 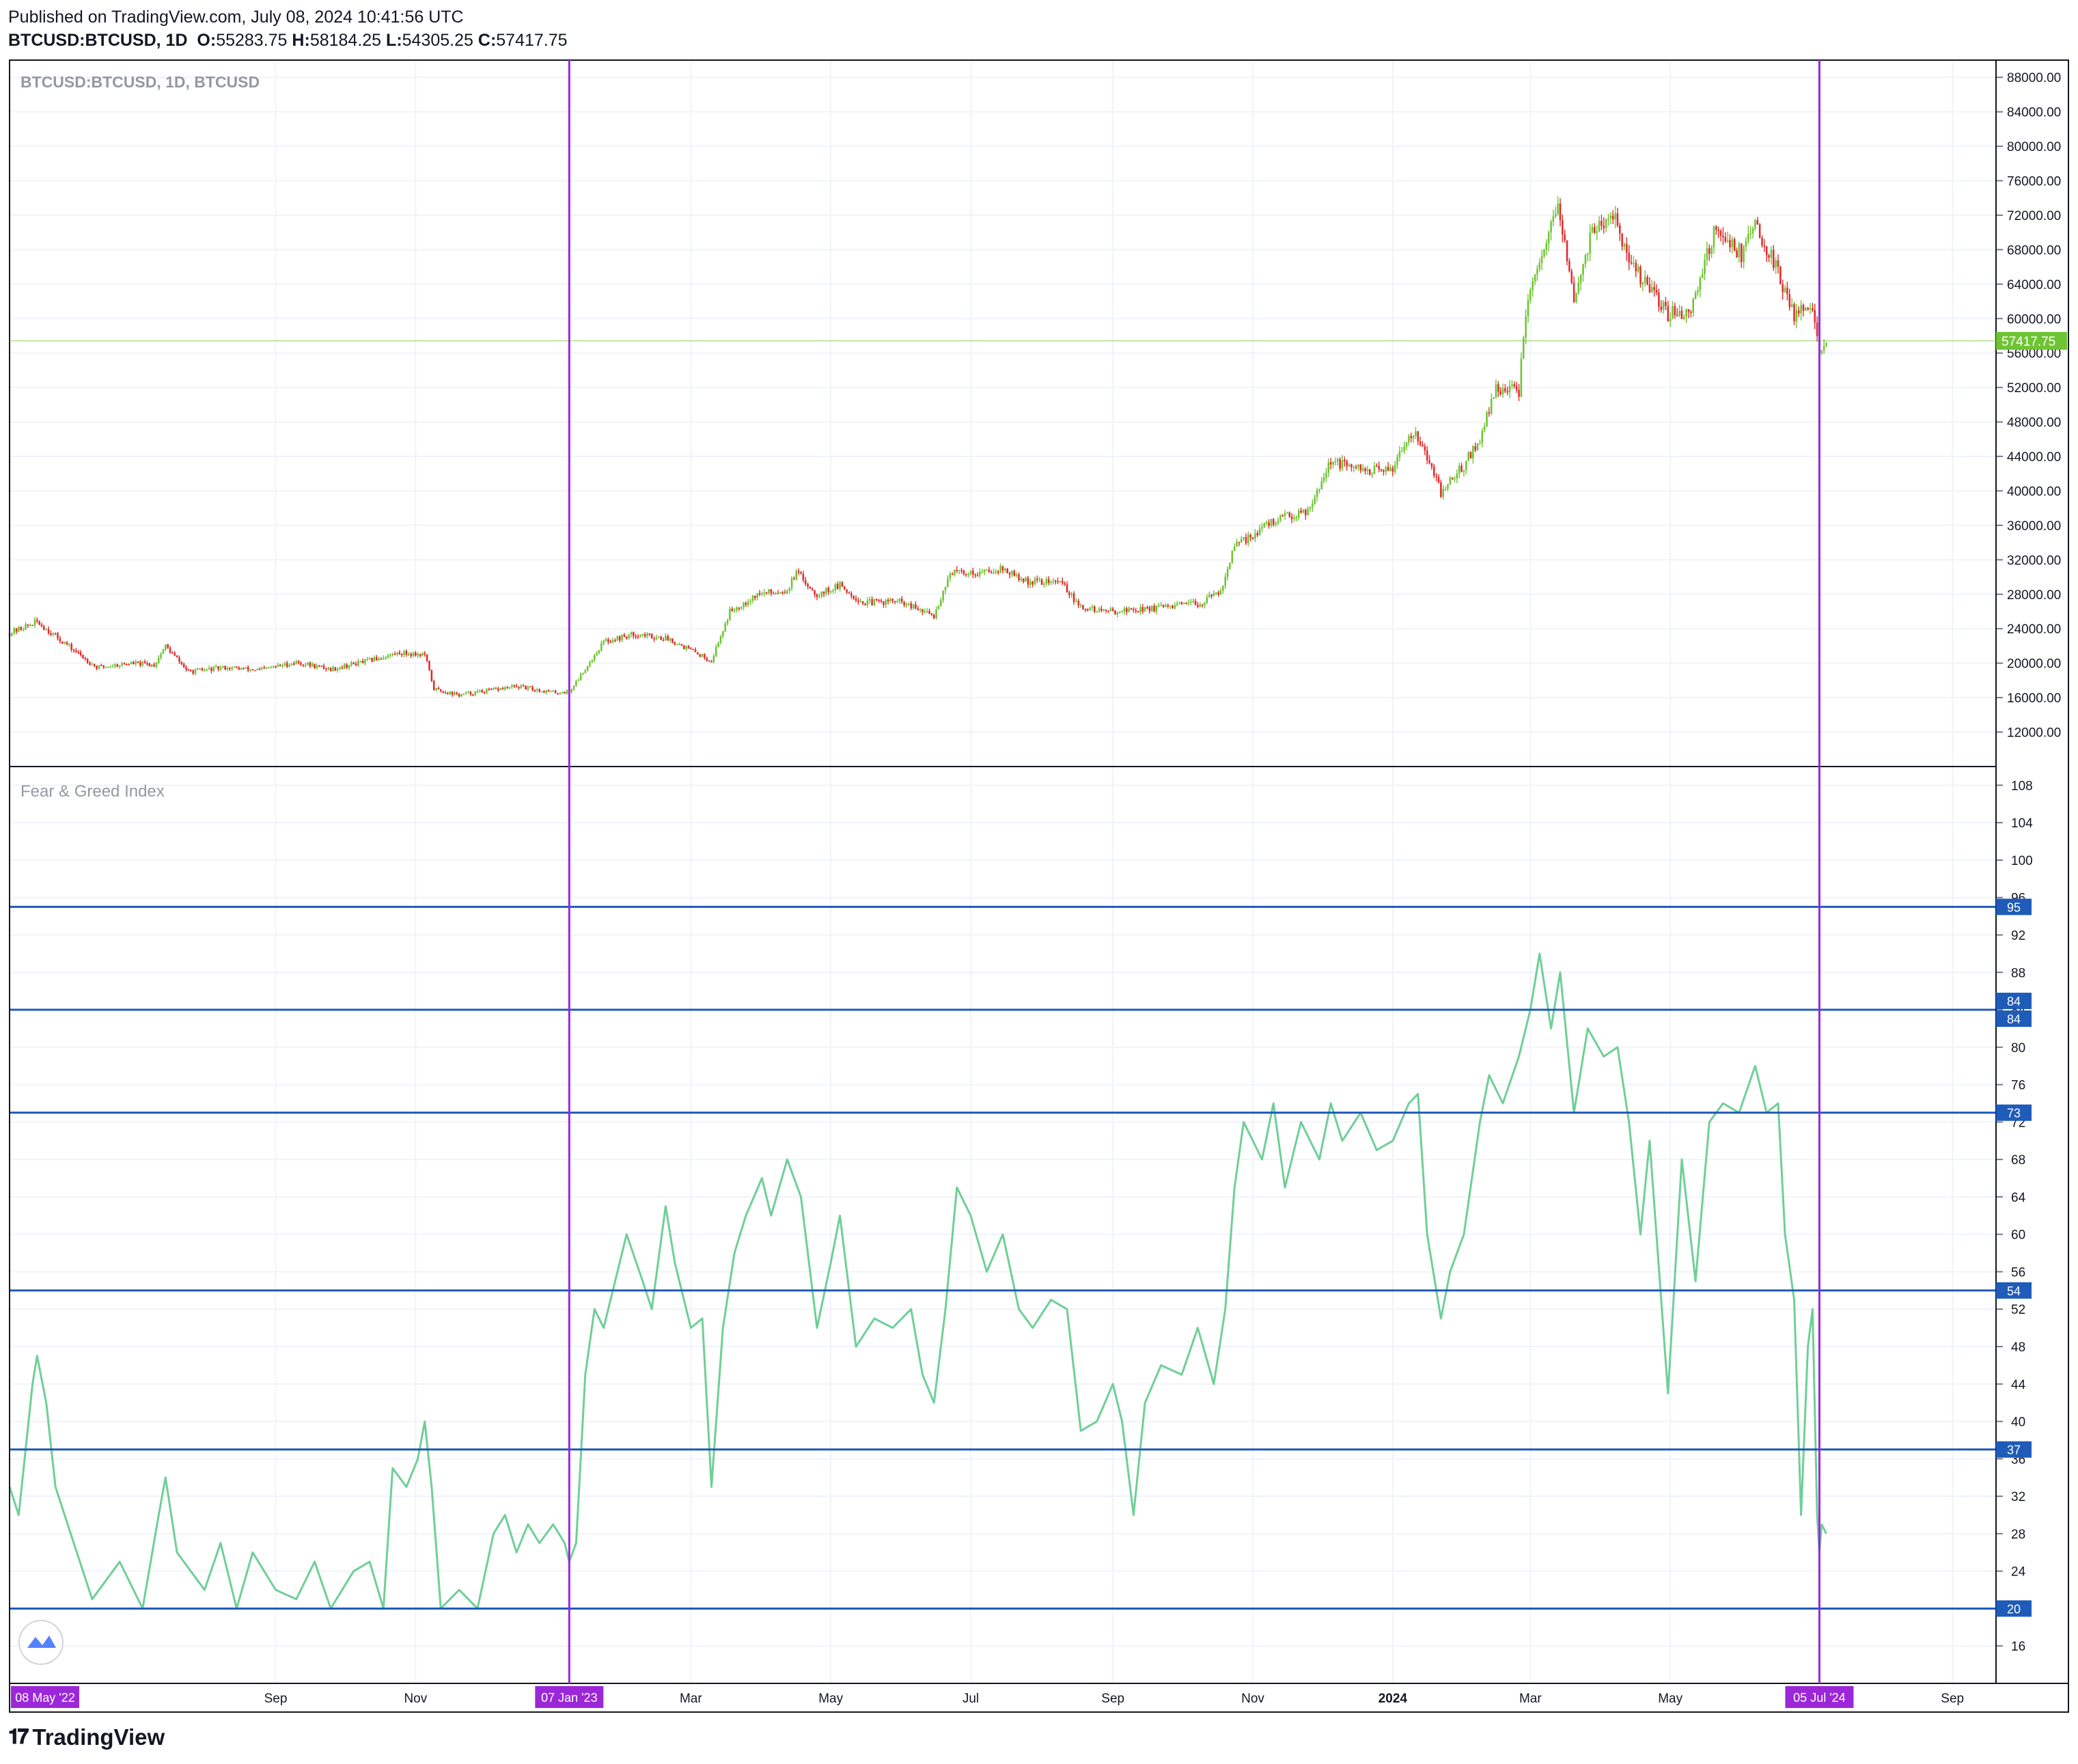 I want to click on price-tick-label: 40000.00, so click(x=2034, y=491).